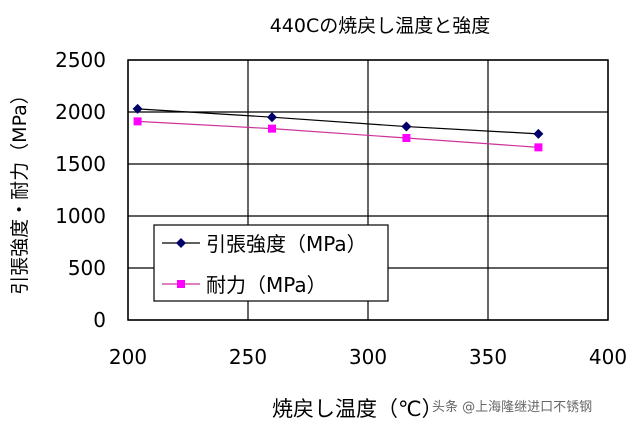 The image size is (640, 428). Describe the element at coordinates (380, 26) in the screenshot. I see `chart-title: 440Cの焼戻し温度と強度` at that location.